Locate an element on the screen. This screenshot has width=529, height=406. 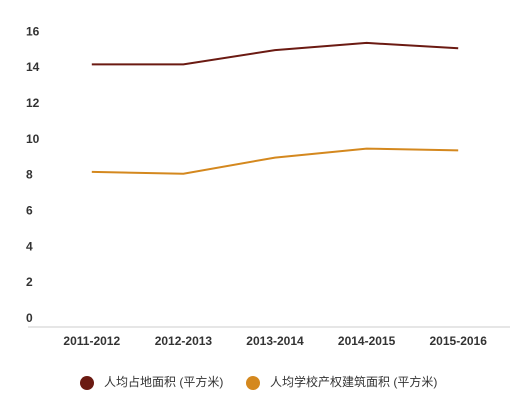
y-tick-label: 4 is located at coordinates (29, 246).